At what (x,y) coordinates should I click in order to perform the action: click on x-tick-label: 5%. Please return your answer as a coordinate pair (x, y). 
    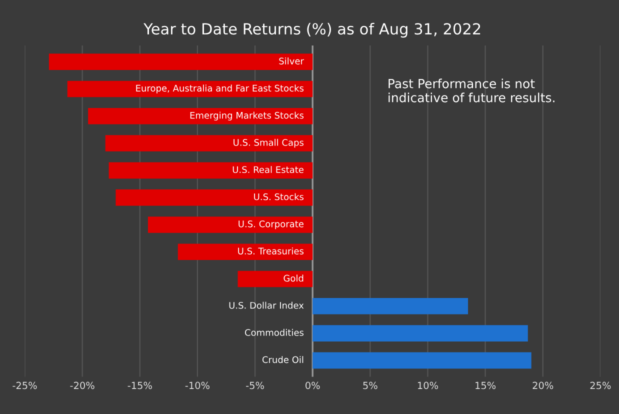
    Looking at the image, I should click on (370, 386).